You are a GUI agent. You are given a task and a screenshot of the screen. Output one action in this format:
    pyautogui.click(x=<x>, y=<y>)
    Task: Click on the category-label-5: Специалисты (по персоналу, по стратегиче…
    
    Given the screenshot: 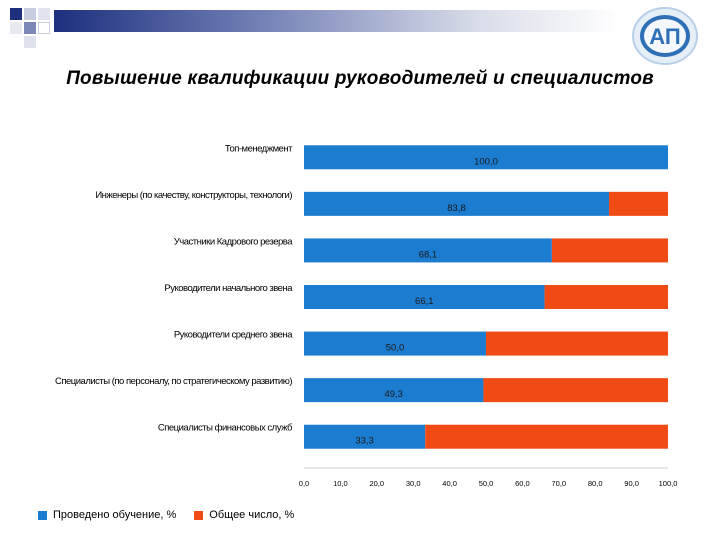 What is the action you would take?
    pyautogui.click(x=173, y=381)
    